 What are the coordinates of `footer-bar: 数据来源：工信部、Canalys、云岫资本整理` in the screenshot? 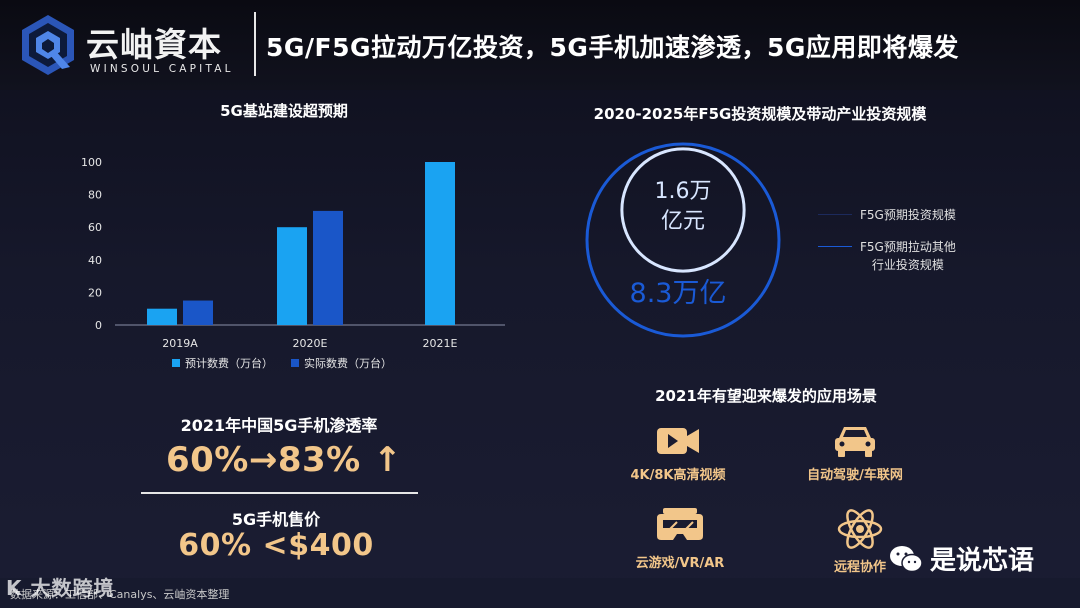 It's located at (540, 593).